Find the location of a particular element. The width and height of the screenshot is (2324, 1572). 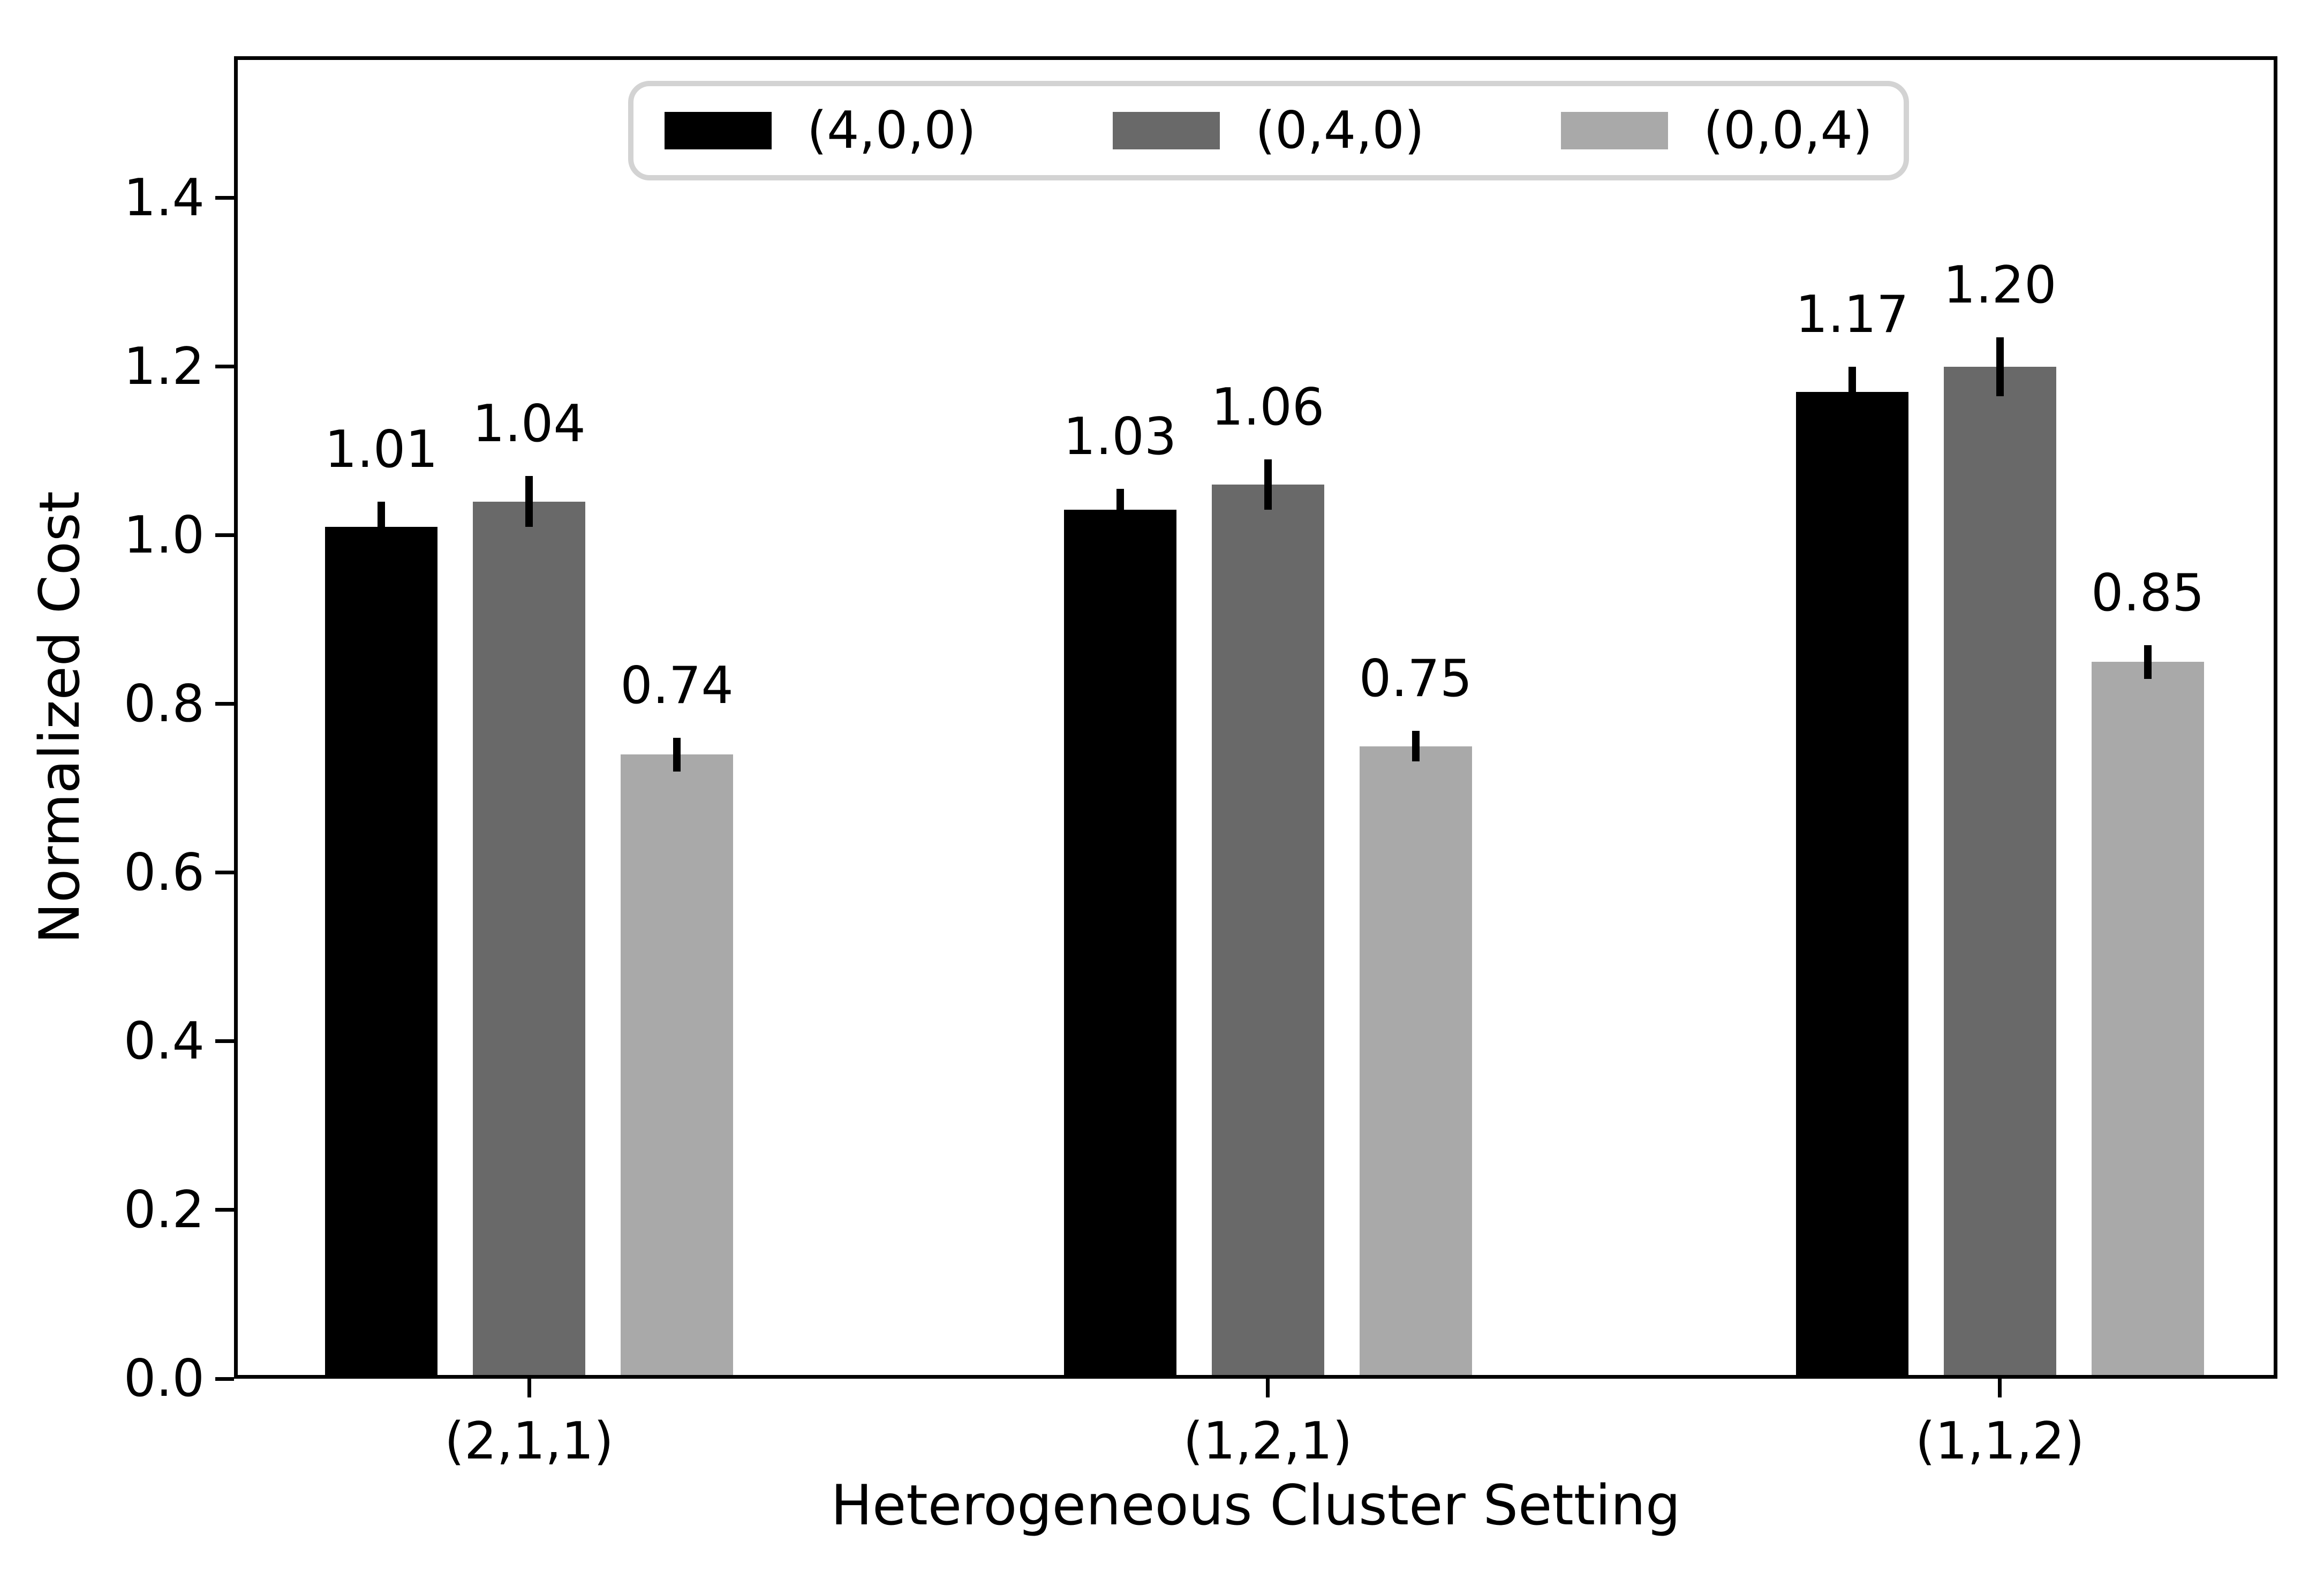

legend-item: (4,0,0) is located at coordinates (820, 130).